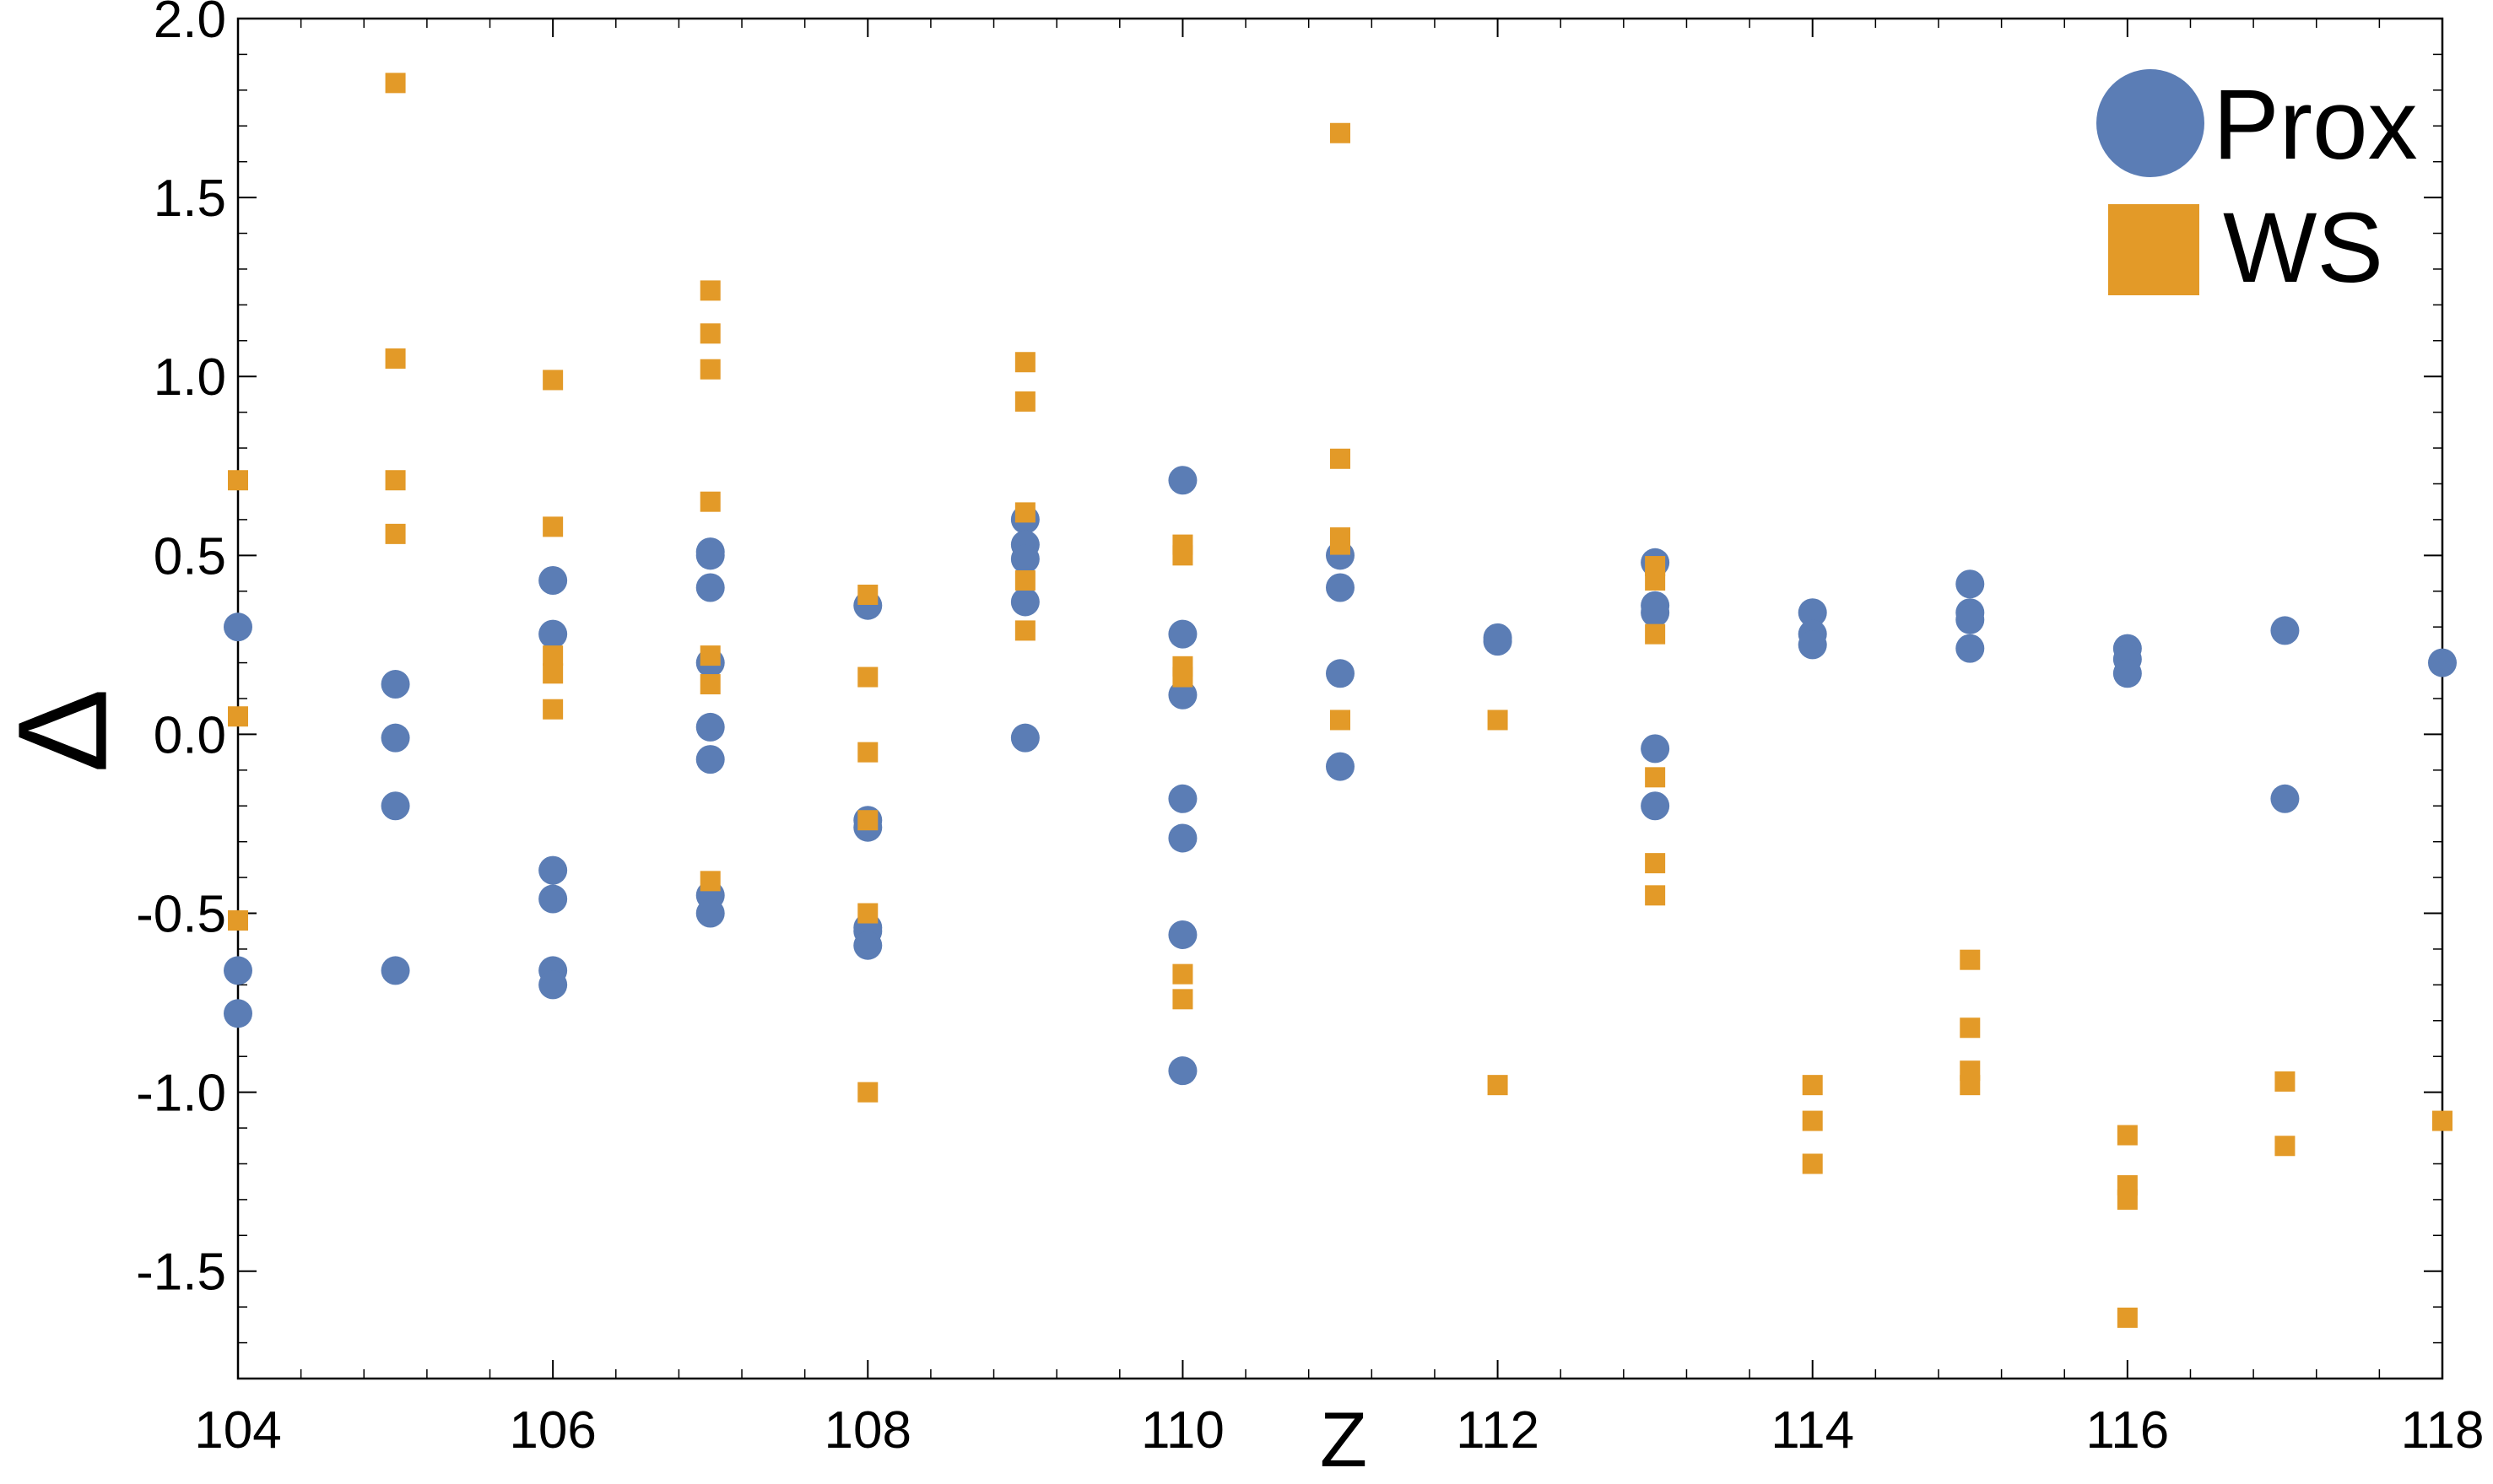 The image size is (2493, 1484). I want to click on y-tick-label: 2.0, so click(190, 24).